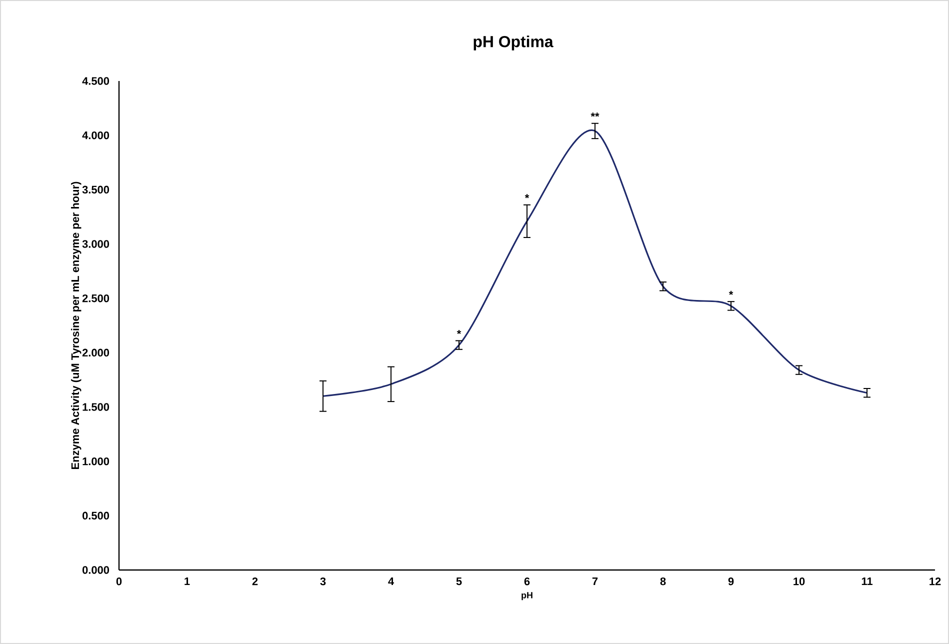 The image size is (949, 644). Describe the element at coordinates (255, 582) in the screenshot. I see `x-tick-label: 2` at that location.